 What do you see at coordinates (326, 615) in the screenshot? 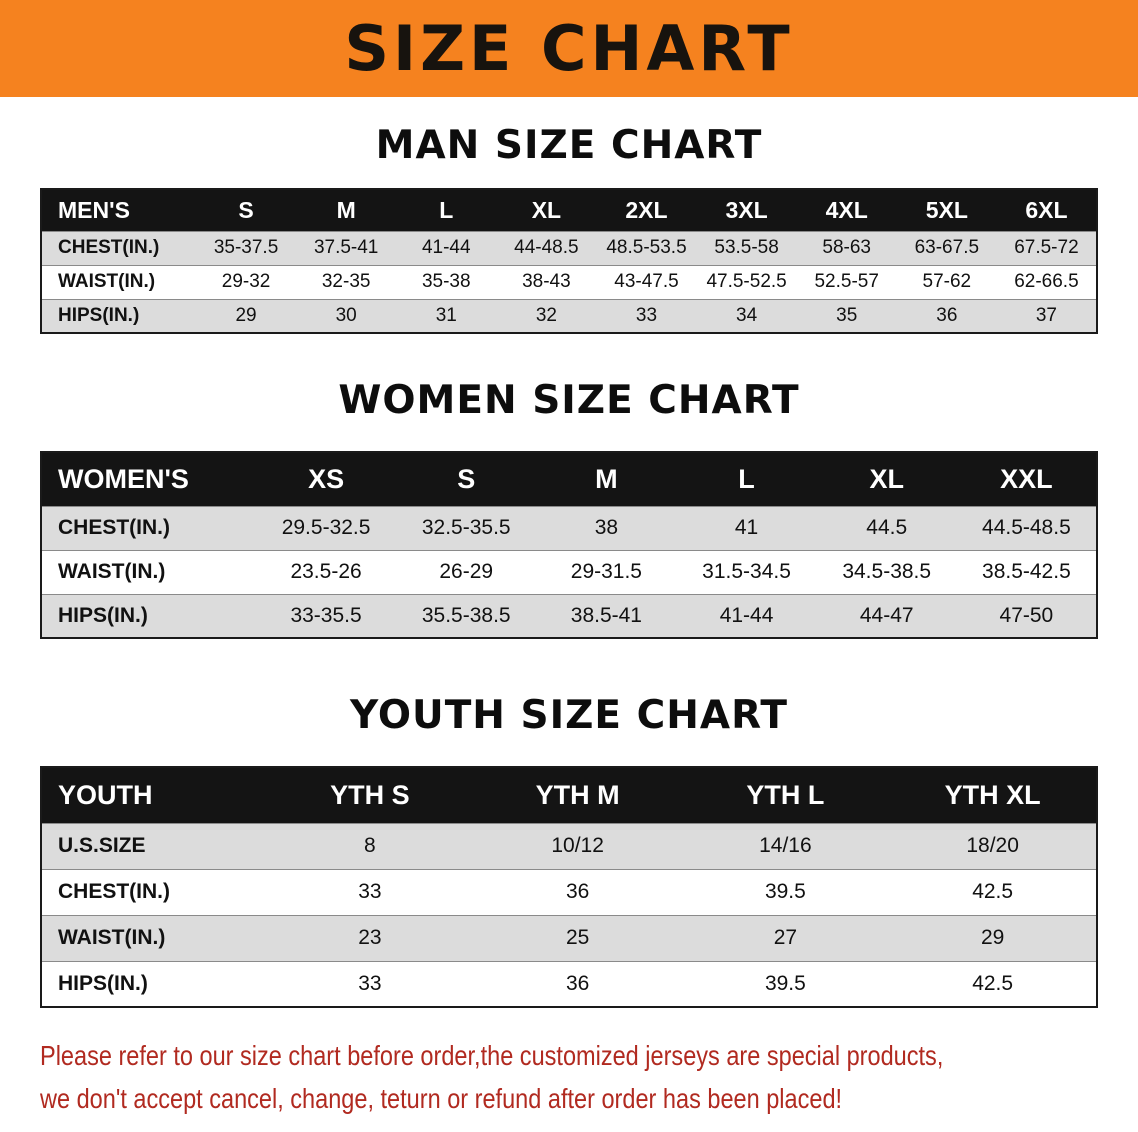
I see `table-cell: 33-35.5` at bounding box center [326, 615].